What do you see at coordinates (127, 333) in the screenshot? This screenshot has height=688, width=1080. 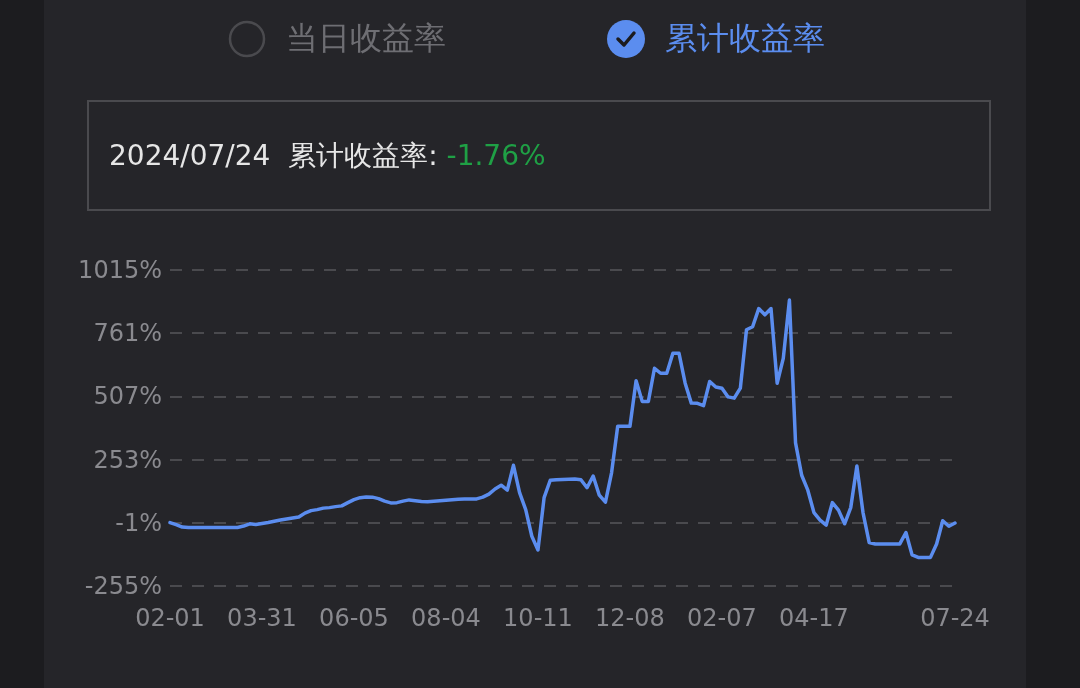 I see `y-tick-label: 761%` at bounding box center [127, 333].